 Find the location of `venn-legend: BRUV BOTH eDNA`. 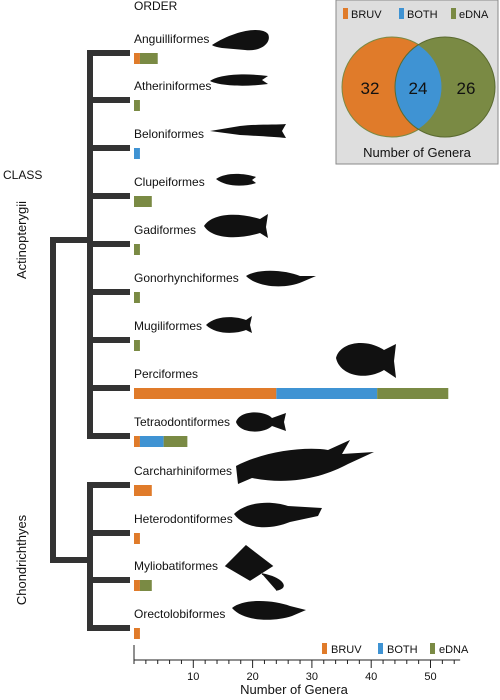

venn-legend: BRUV BOTH eDNA is located at coordinates (416, 14).